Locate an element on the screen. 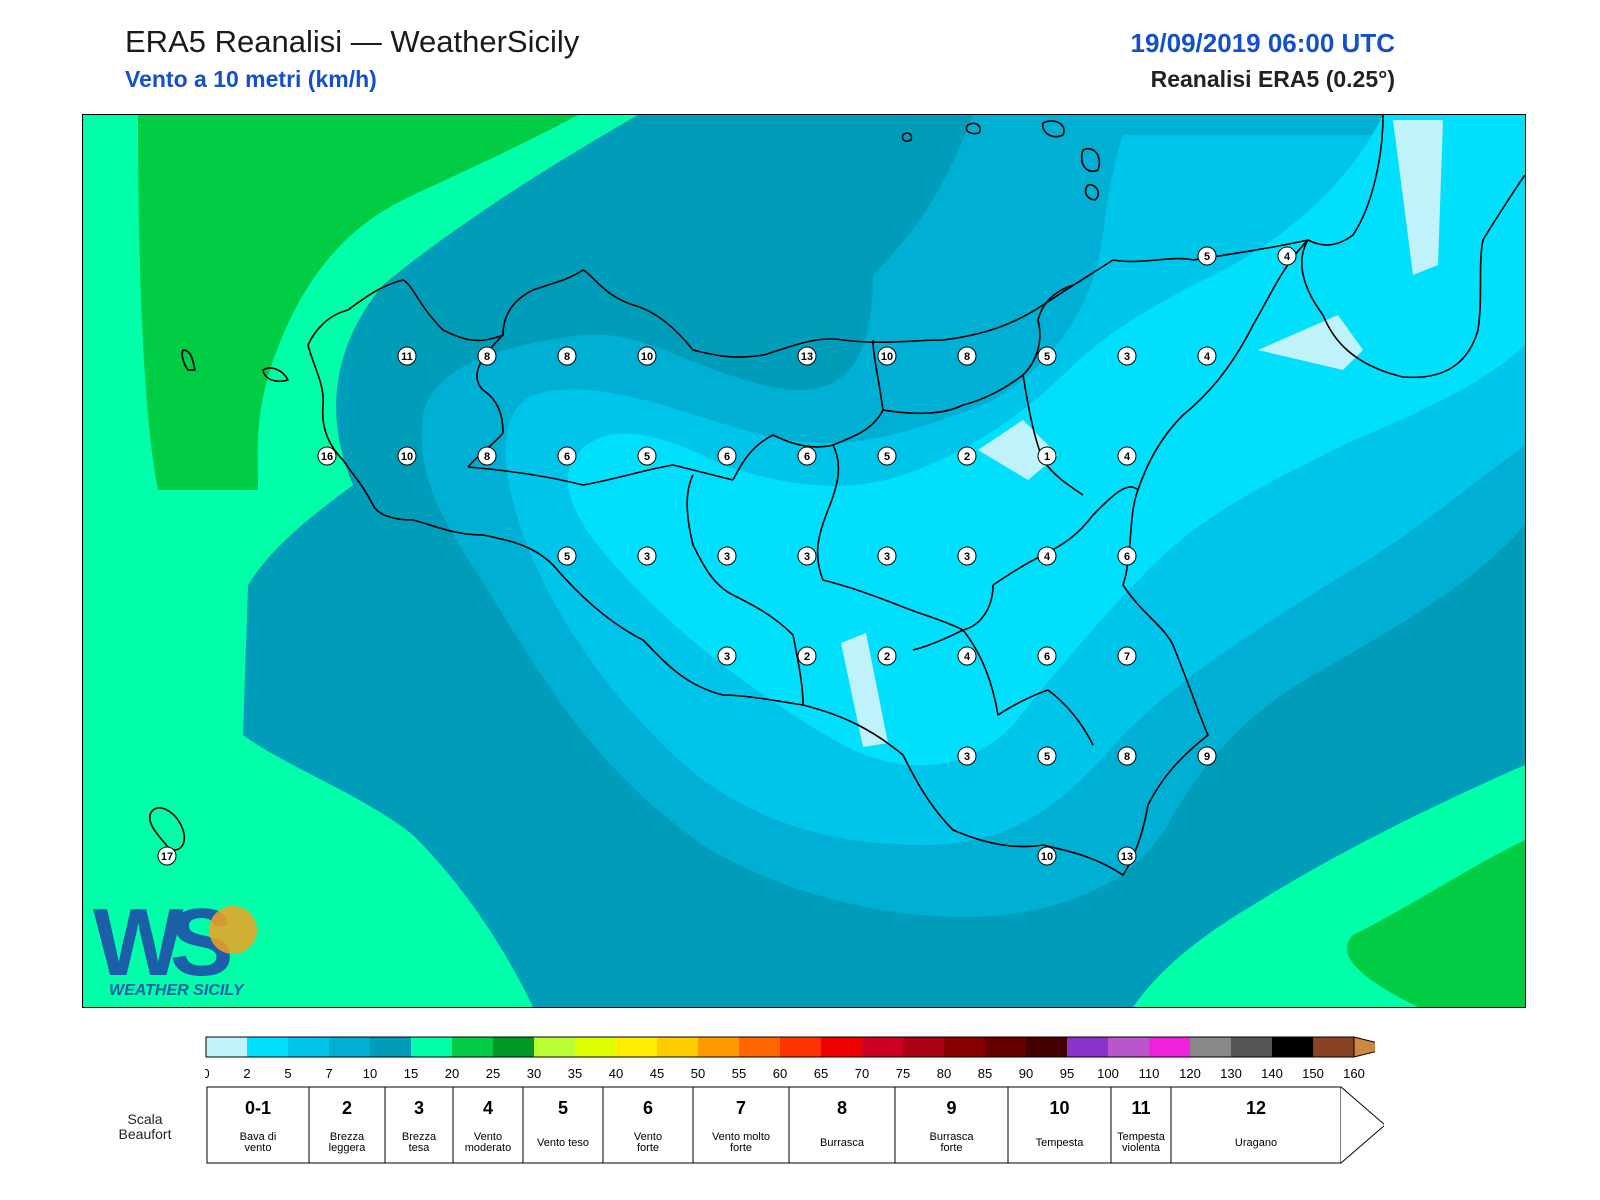 The image size is (1600, 1200). colorbar-tick-label: 70 is located at coordinates (862, 1073).